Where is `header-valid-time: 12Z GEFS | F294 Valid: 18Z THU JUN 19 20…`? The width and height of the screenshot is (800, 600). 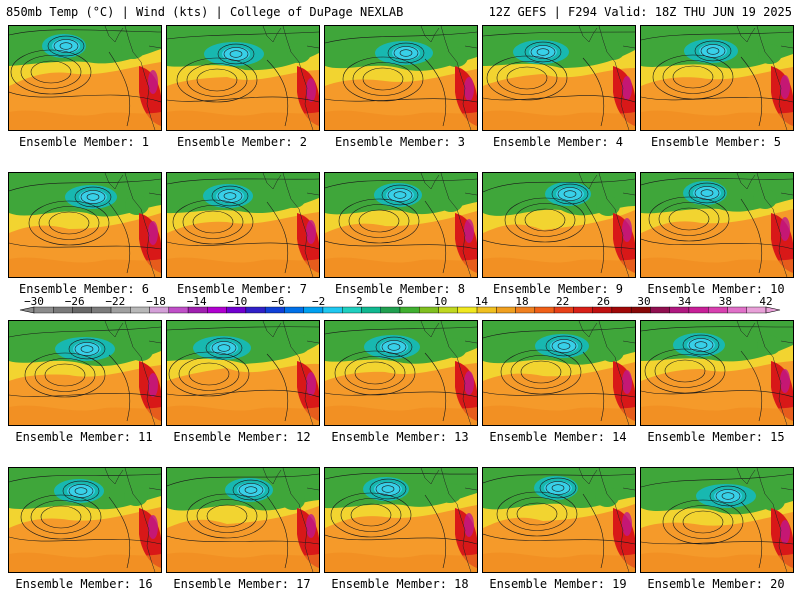
header-valid-time: 12Z GEFS | F294 Valid: 18Z THU JUN 19 20… is located at coordinates (640, 12).